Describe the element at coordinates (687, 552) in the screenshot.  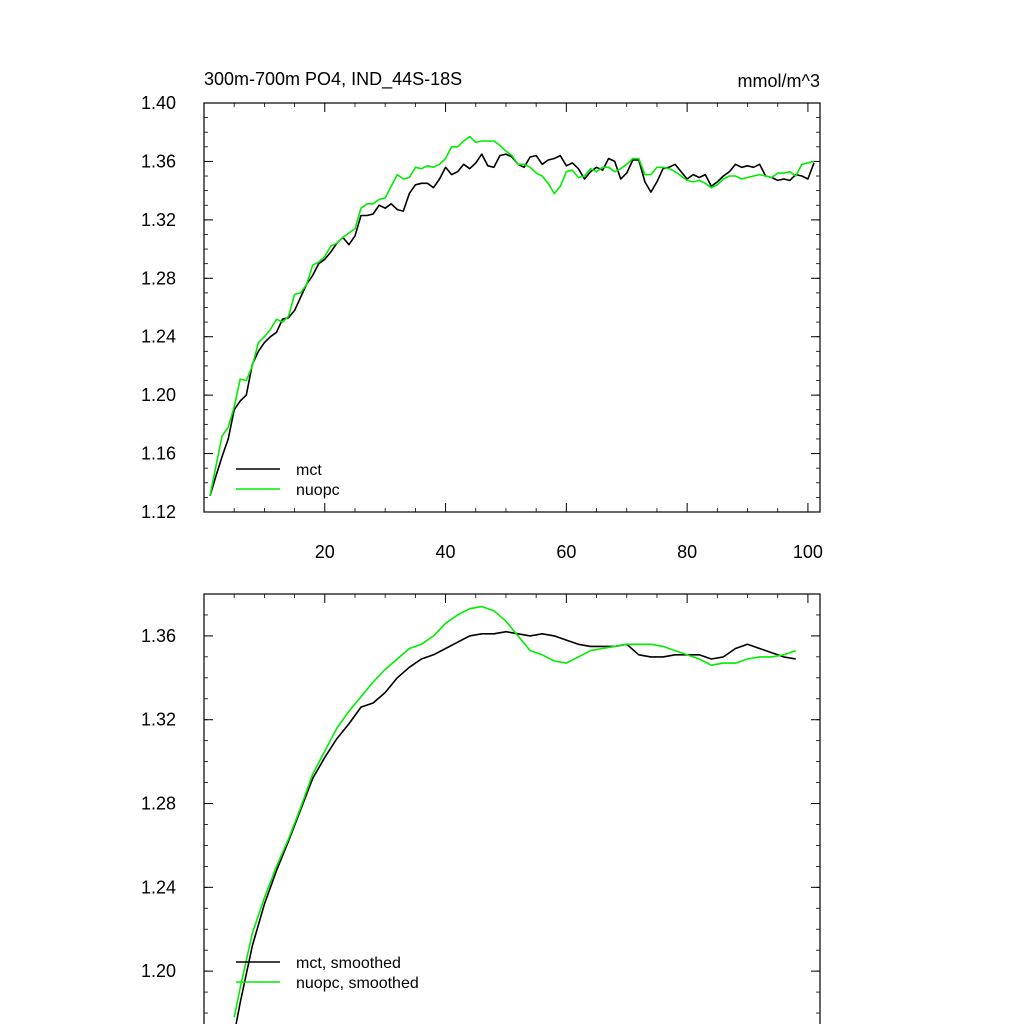
I see `x-tick-label: 80` at that location.